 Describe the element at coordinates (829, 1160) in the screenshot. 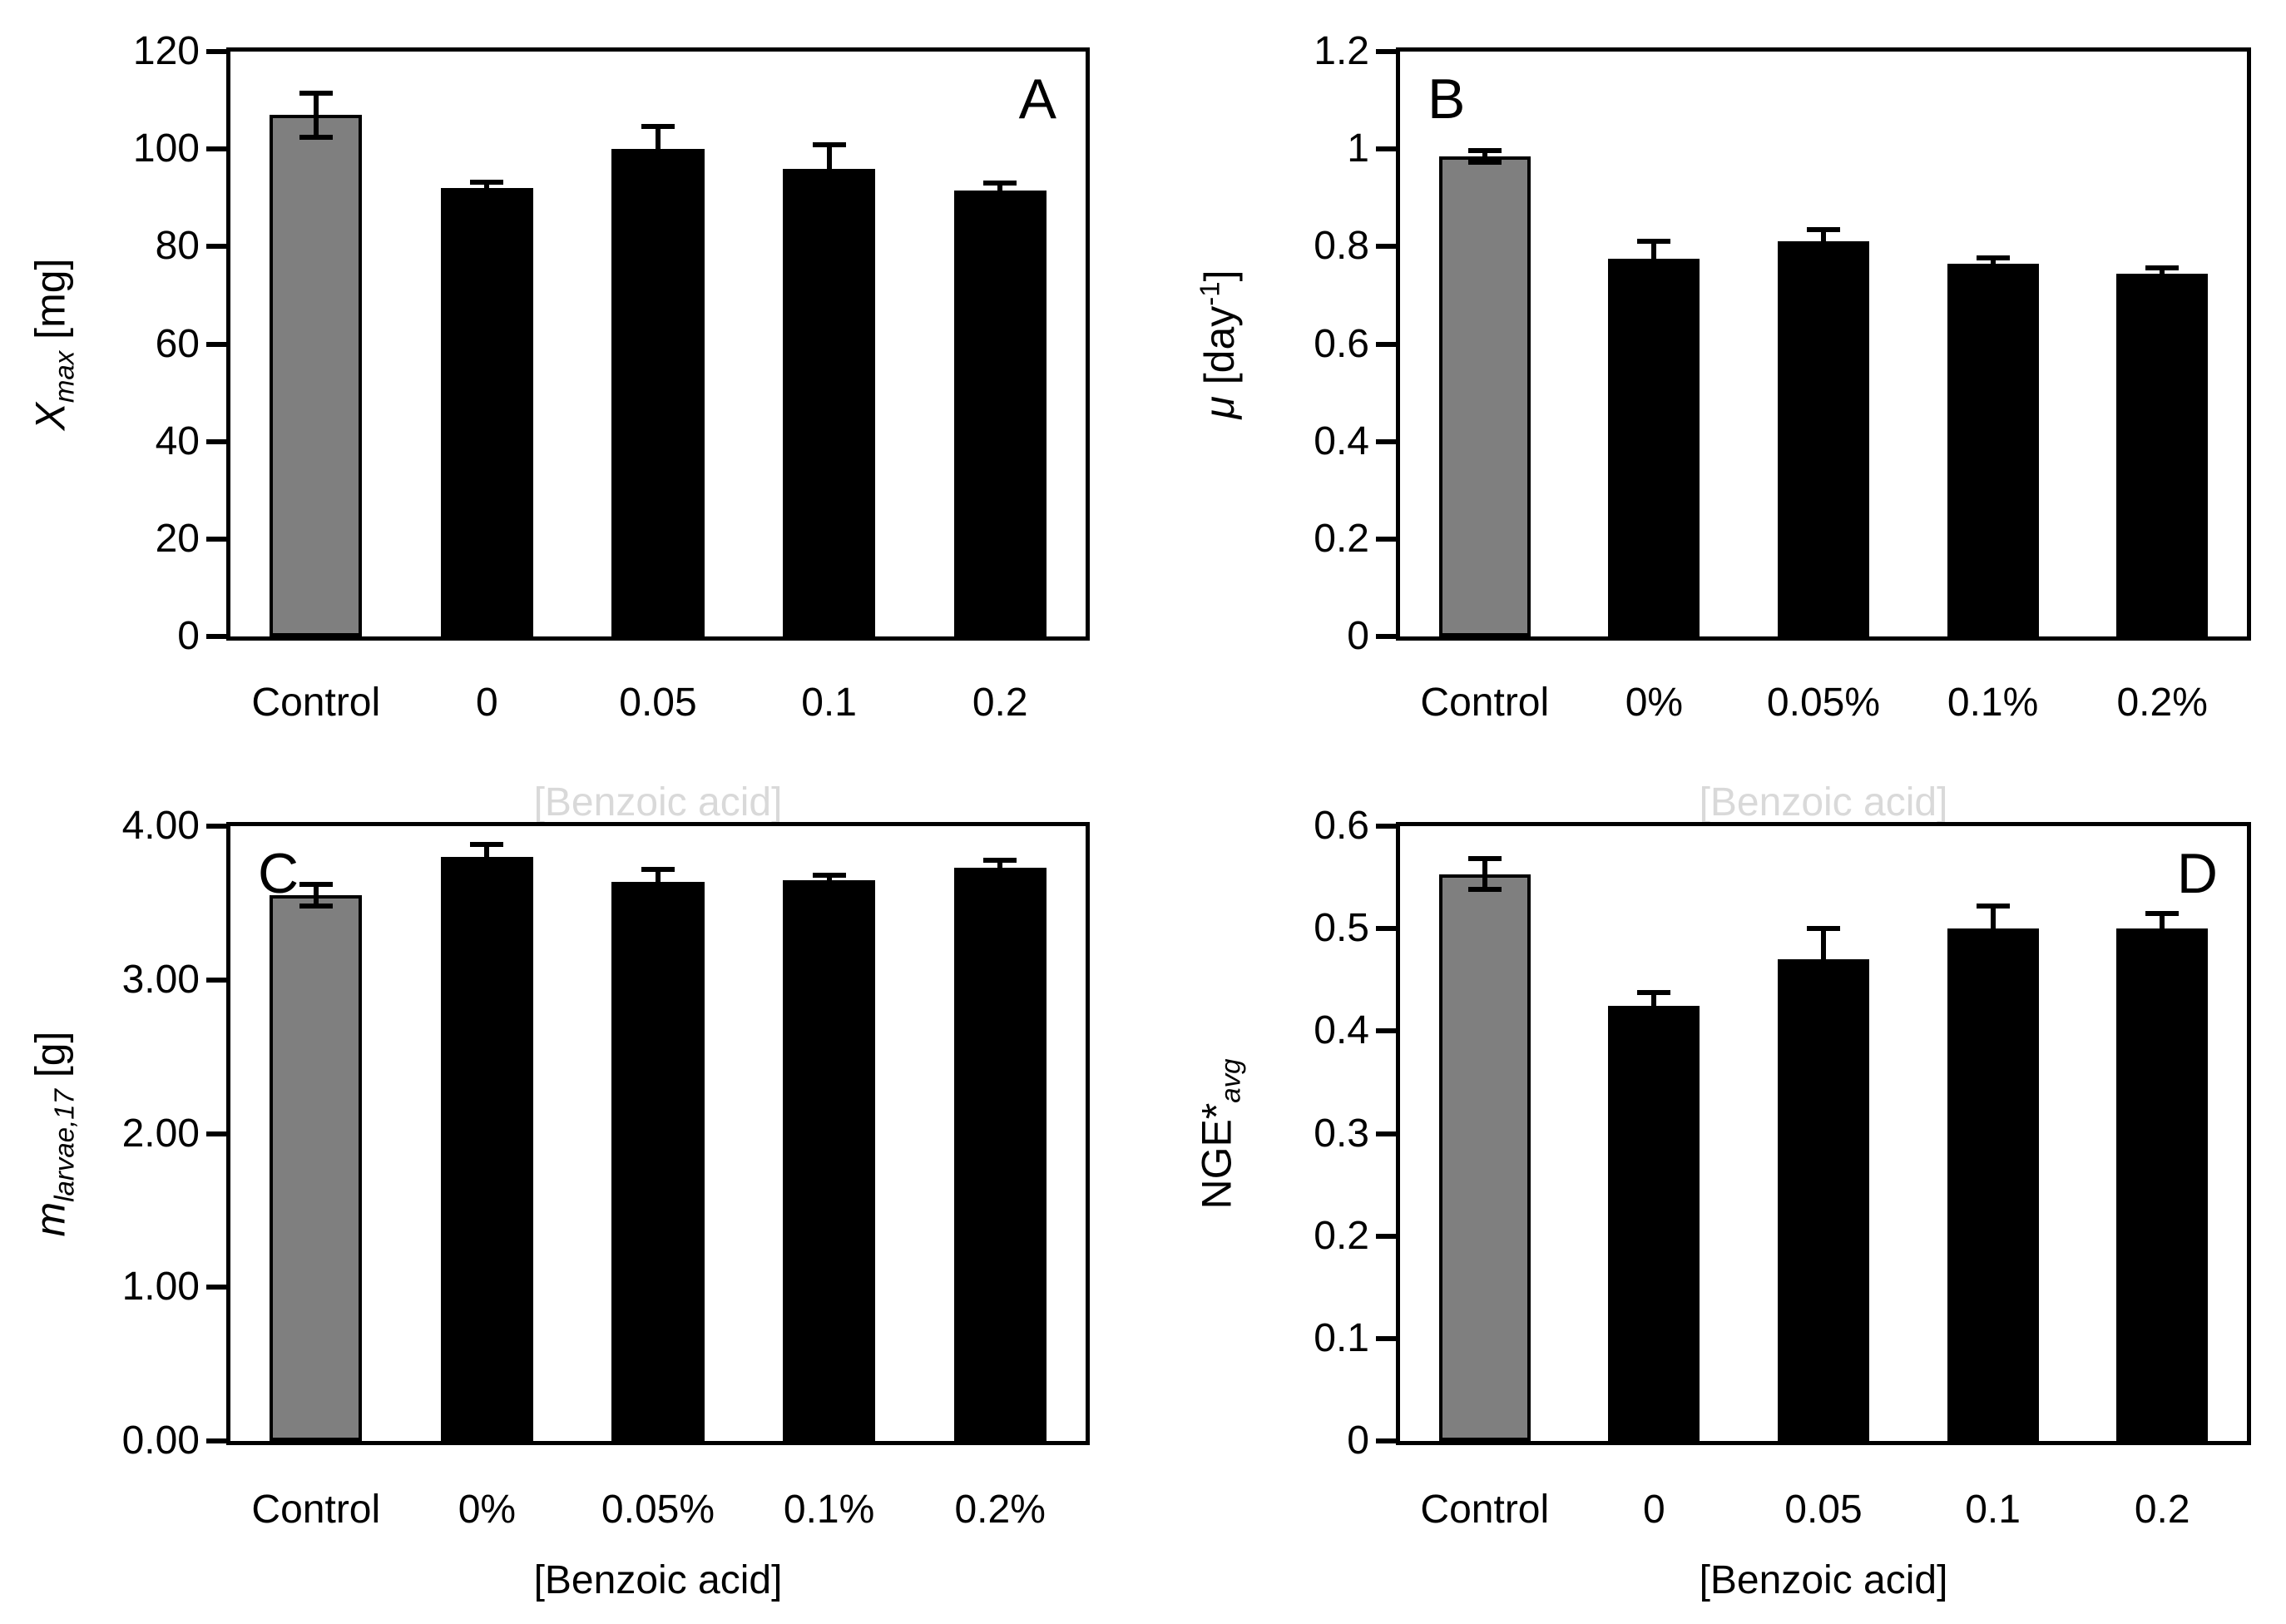

I see `bar-C-0.1%` at that location.